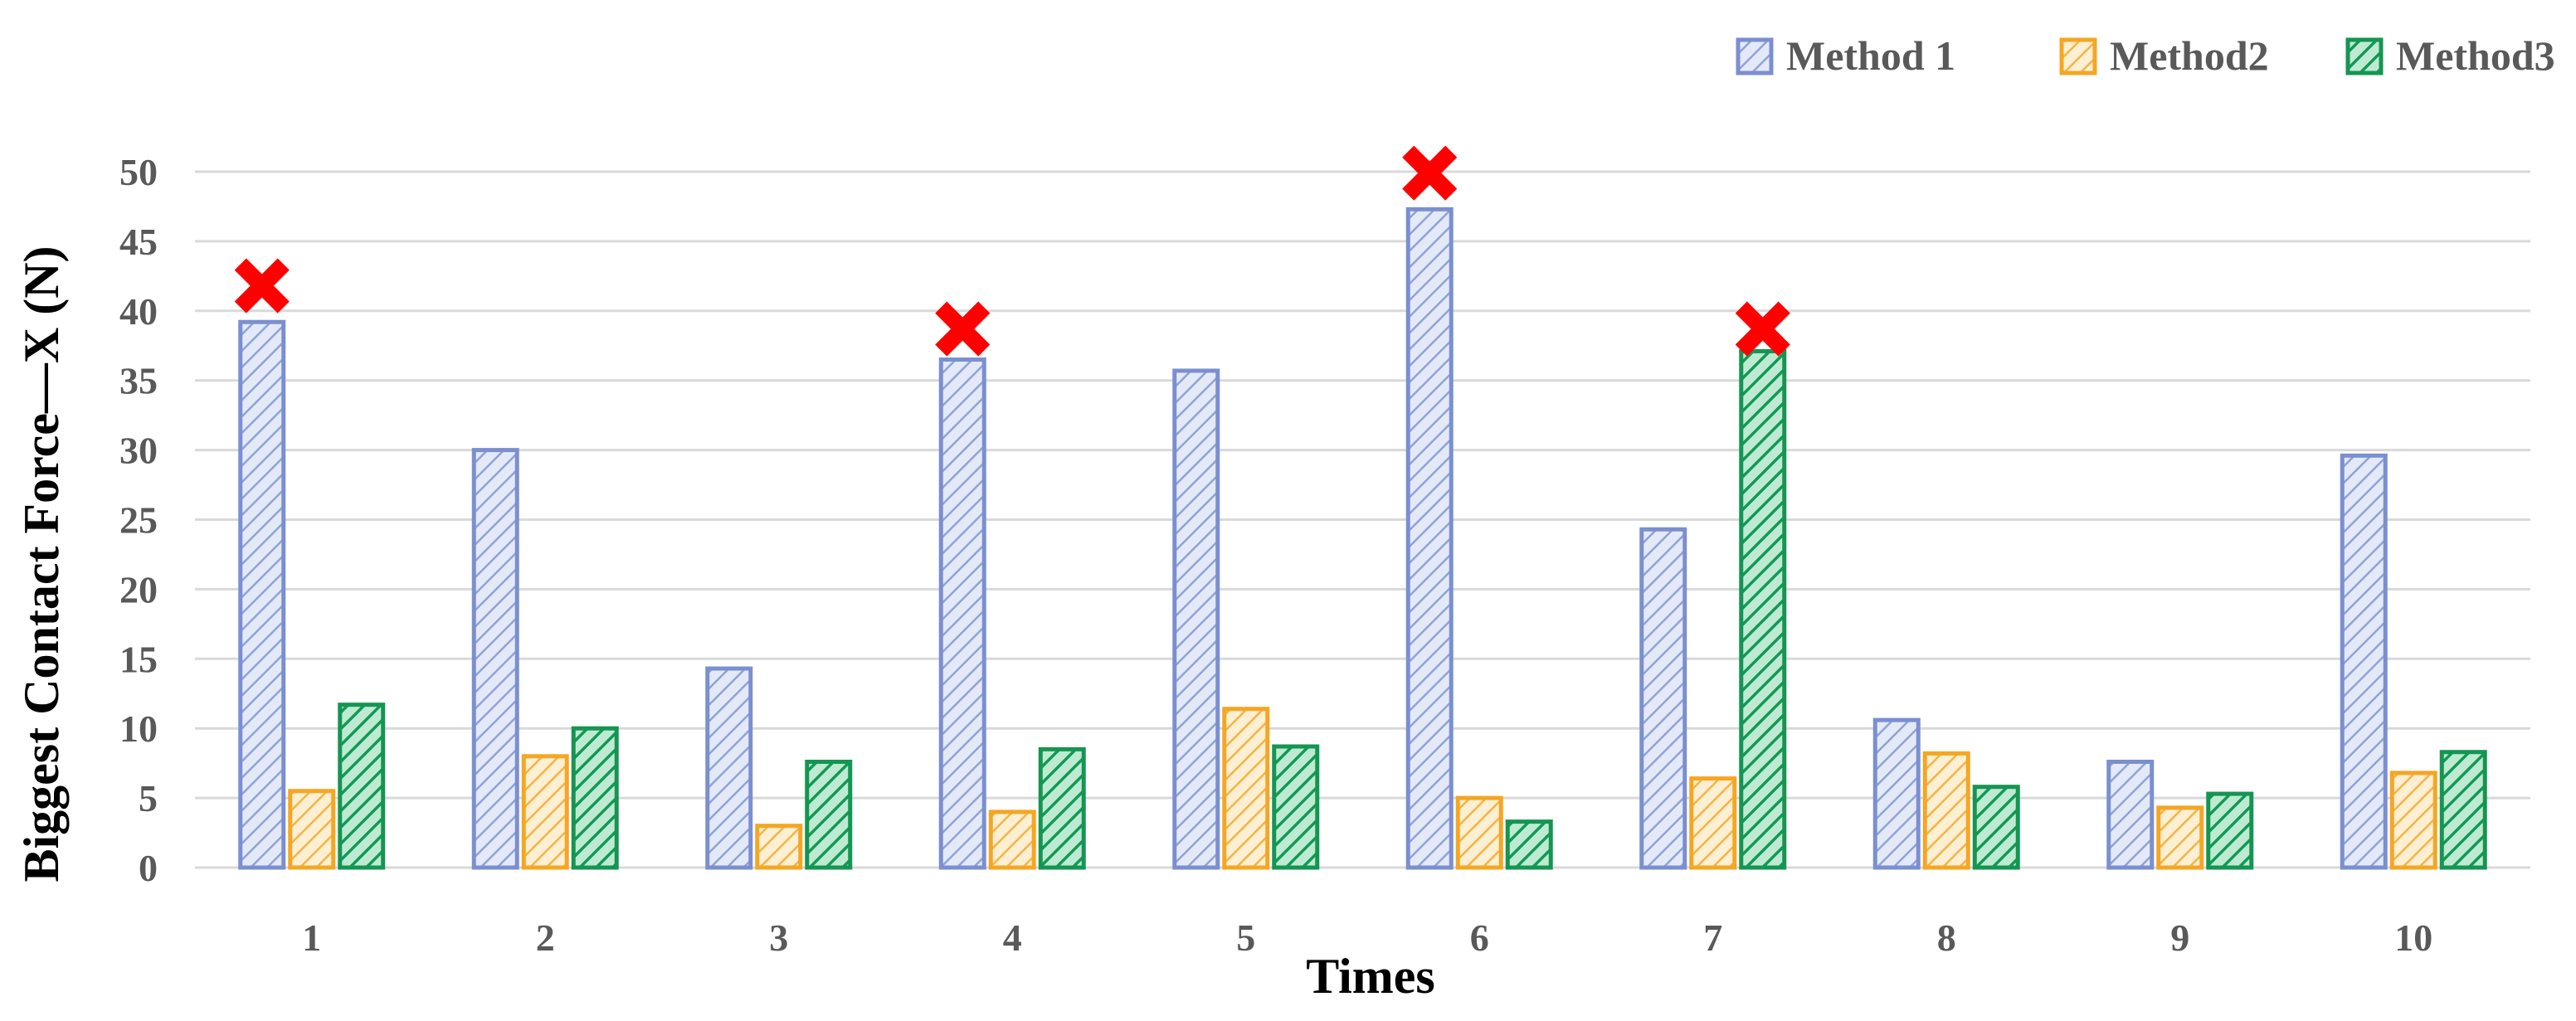  I want to click on x-tick-label: 9, so click(2179, 938).